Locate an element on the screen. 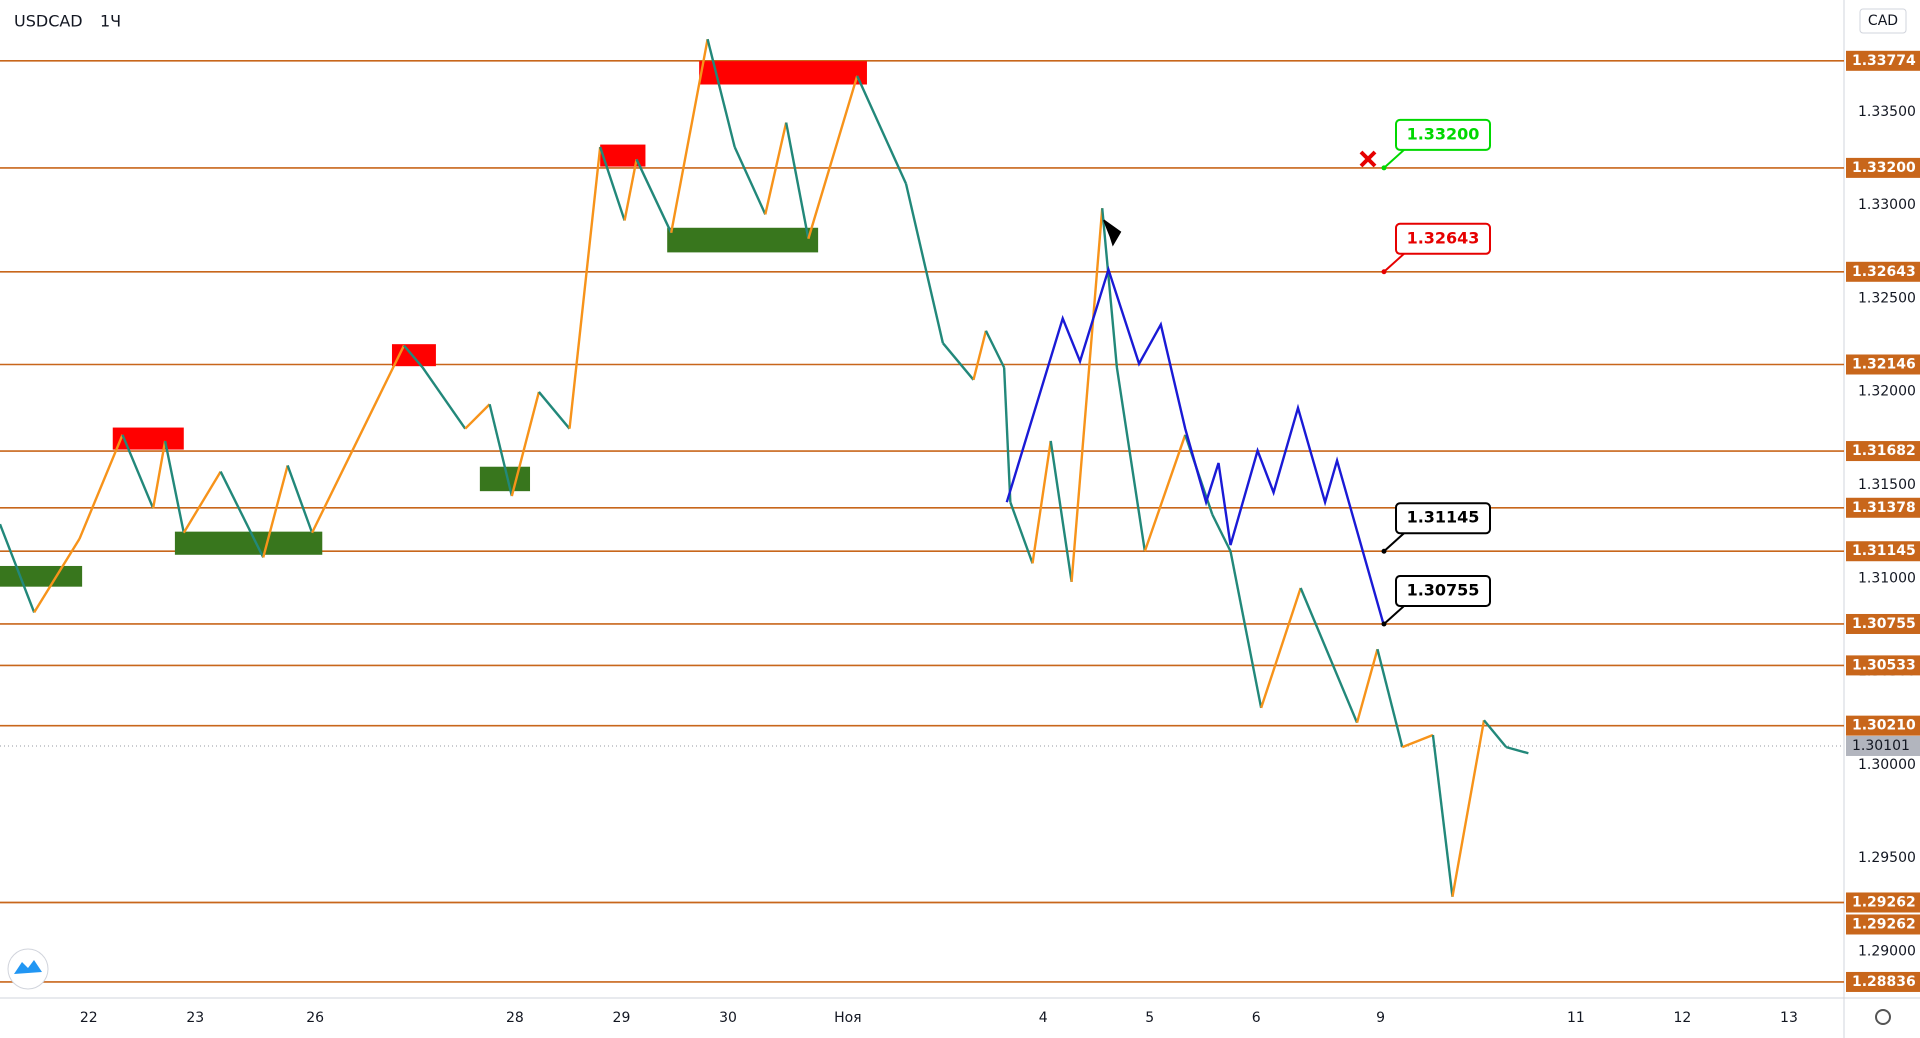 This screenshot has width=1920, height=1038. x-tick-label: 30 is located at coordinates (728, 1018).